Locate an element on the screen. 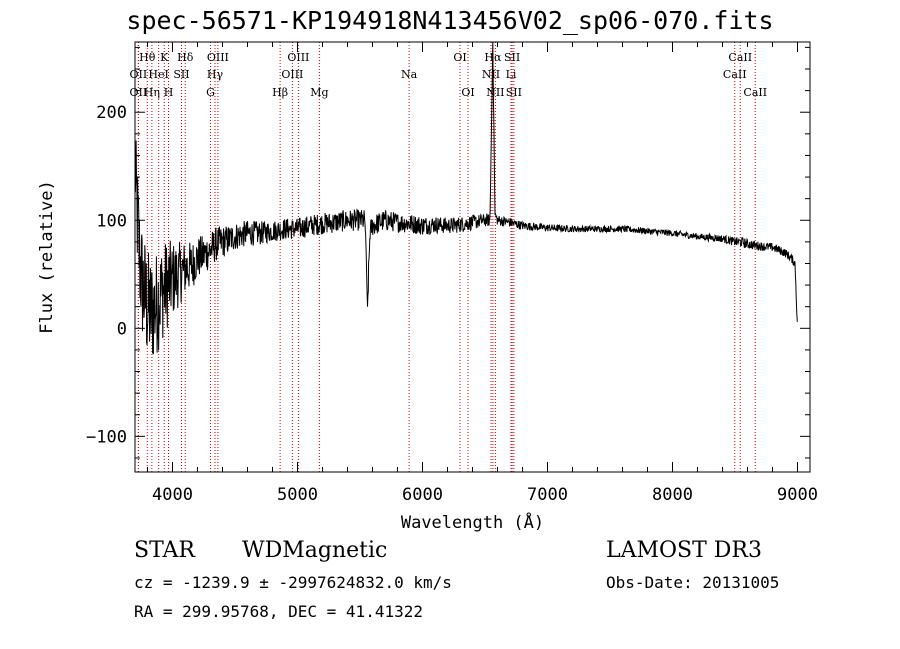 This screenshot has width=900, height=649. x-axis-title: Wavelength (Å) is located at coordinates (472, 522).